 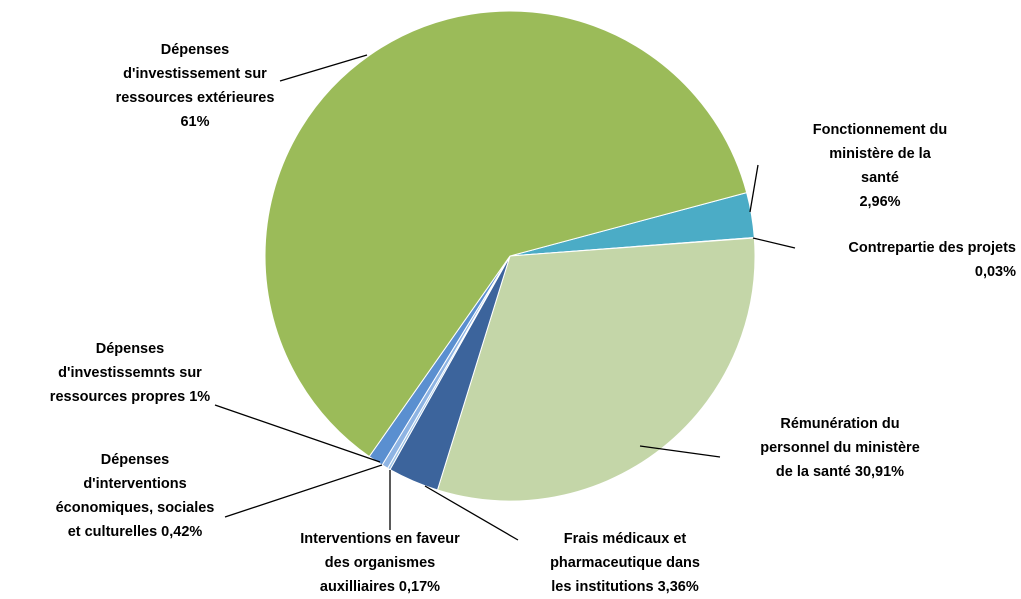 I want to click on value-label: 2,96%, so click(x=880, y=202).